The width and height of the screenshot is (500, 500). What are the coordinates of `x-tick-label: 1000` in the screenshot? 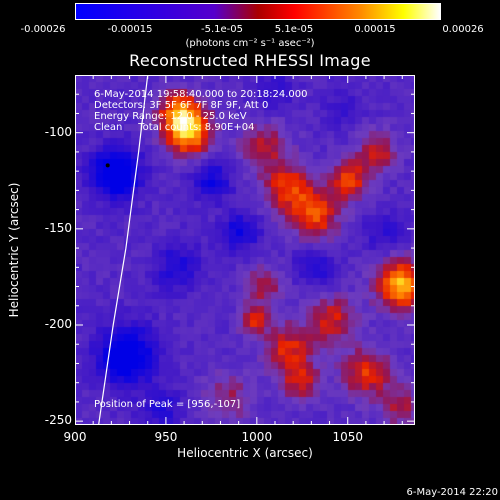 It's located at (257, 437).